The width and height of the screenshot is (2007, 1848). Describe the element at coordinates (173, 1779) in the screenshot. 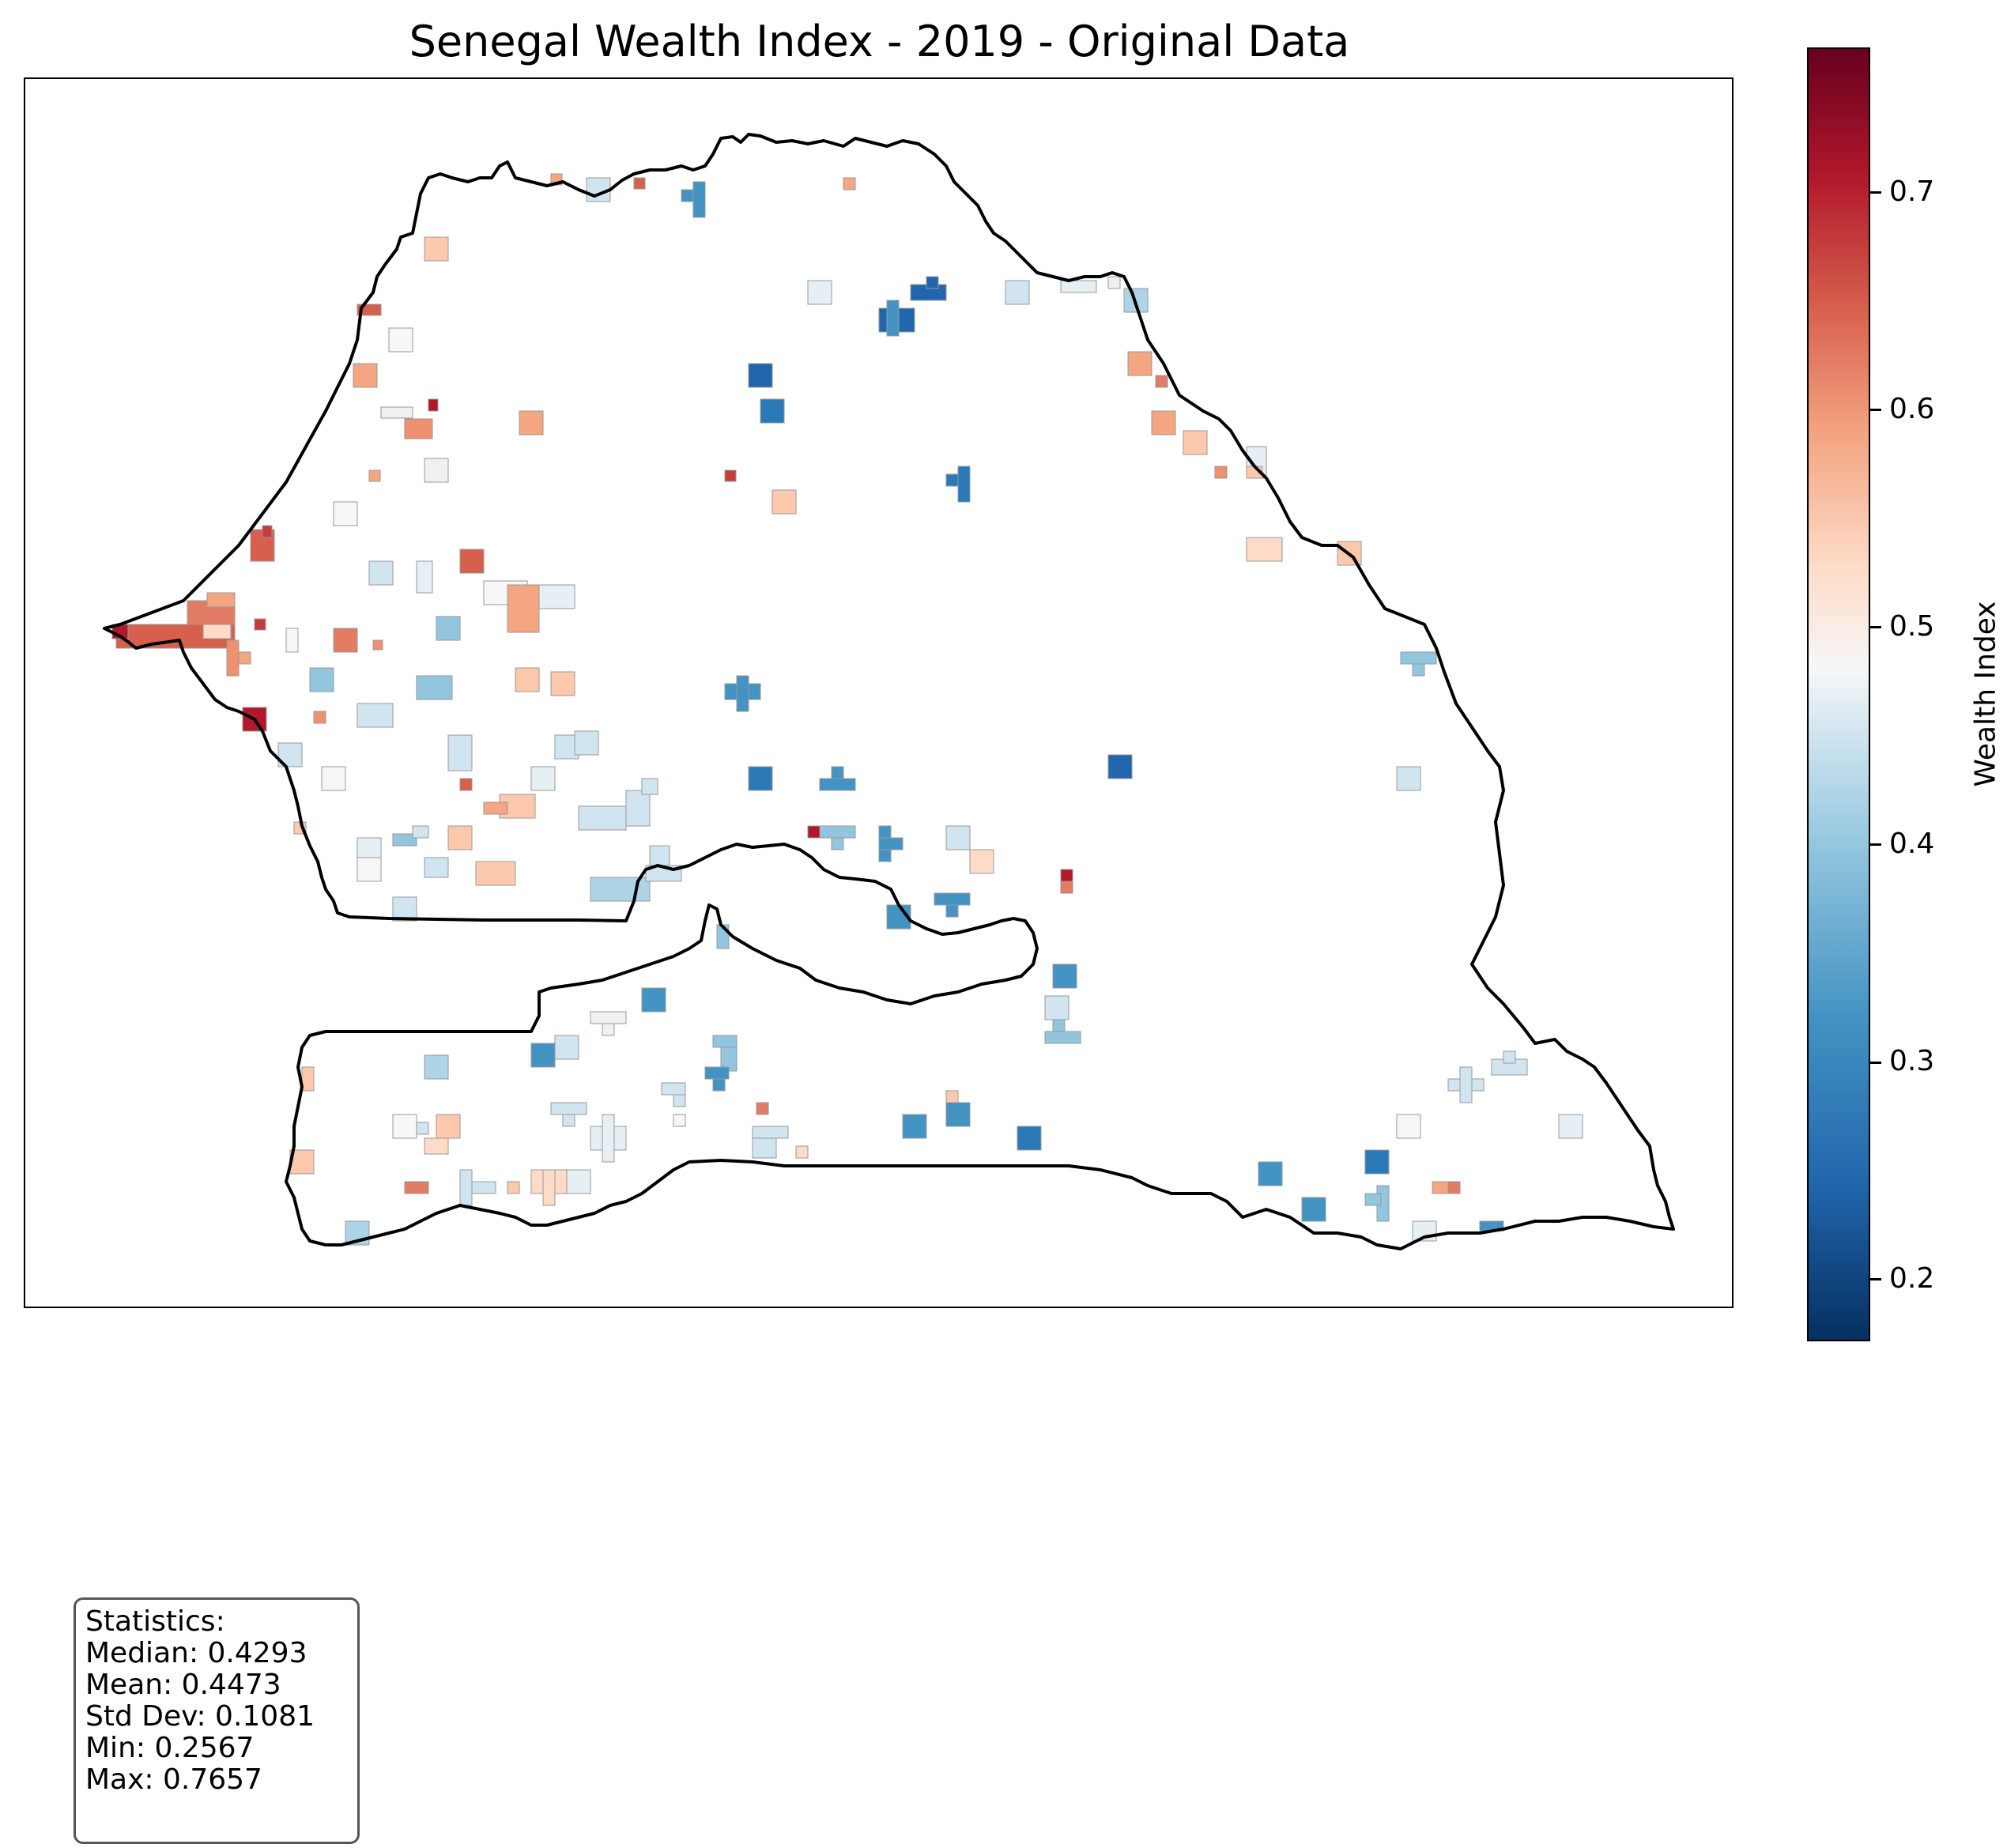

I see `stats-max: Max: 0.7657` at that location.